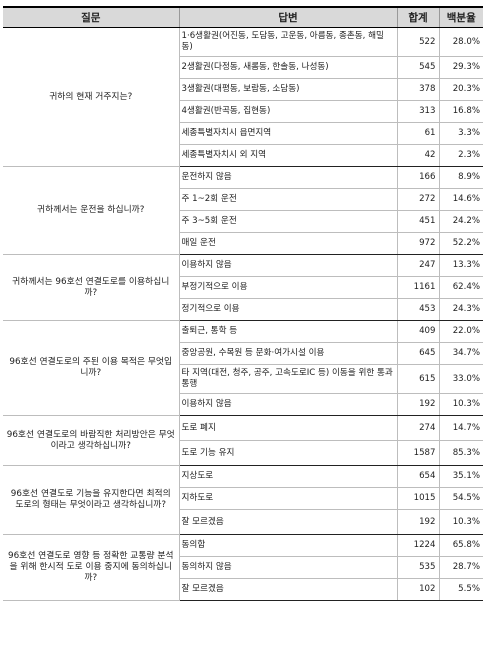 The image size is (486, 661). Describe the element at coordinates (288, 453) in the screenshot. I see `answer-cell: 도로 기능 유지` at that location.